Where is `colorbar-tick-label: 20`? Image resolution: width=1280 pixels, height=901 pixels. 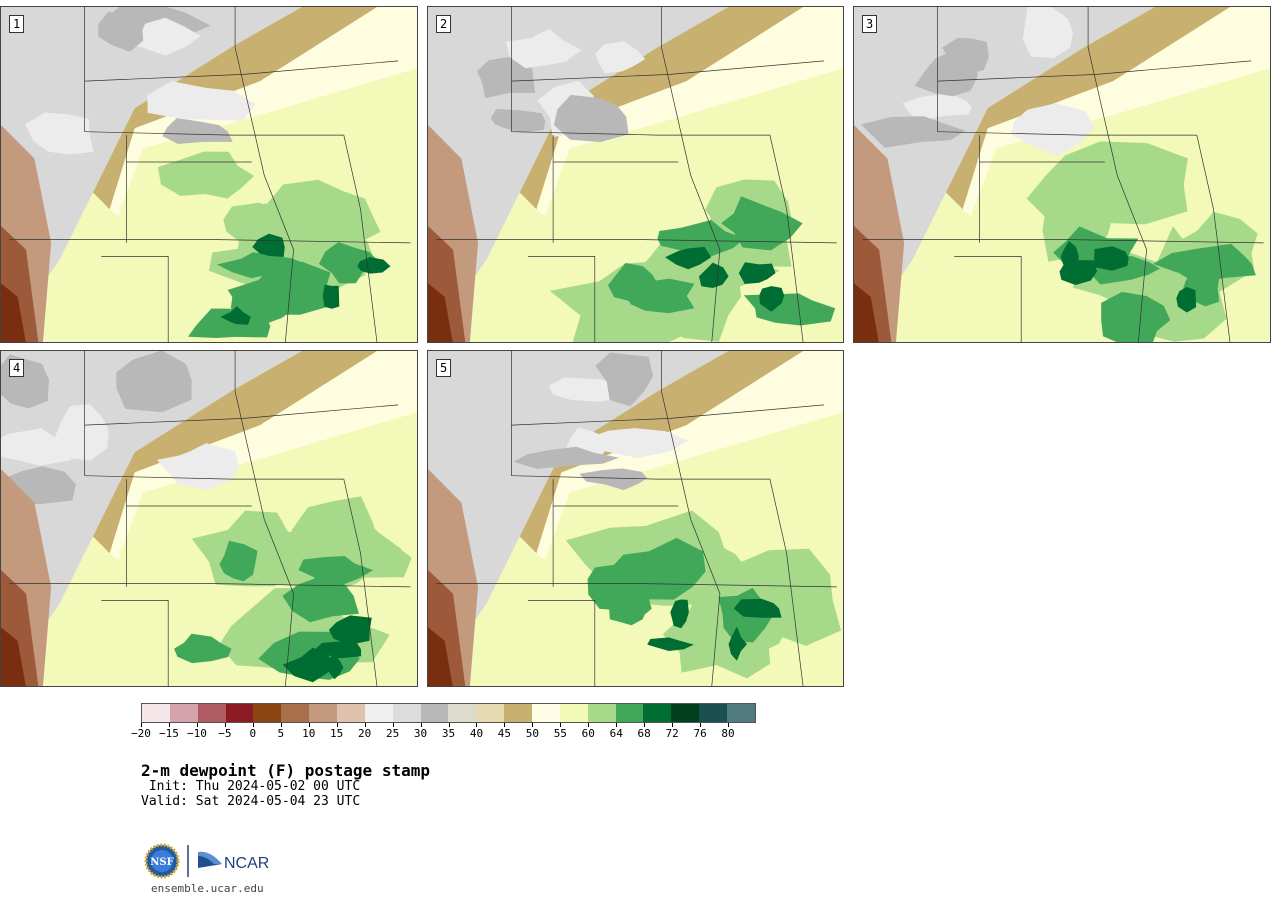 colorbar-tick-label: 20 is located at coordinates (365, 733).